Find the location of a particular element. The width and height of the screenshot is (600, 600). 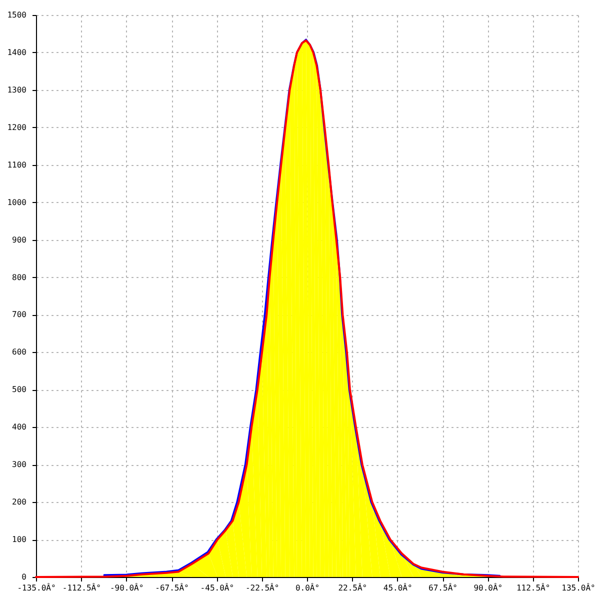

x-tick-label: 0.0Â° is located at coordinates (307, 587).